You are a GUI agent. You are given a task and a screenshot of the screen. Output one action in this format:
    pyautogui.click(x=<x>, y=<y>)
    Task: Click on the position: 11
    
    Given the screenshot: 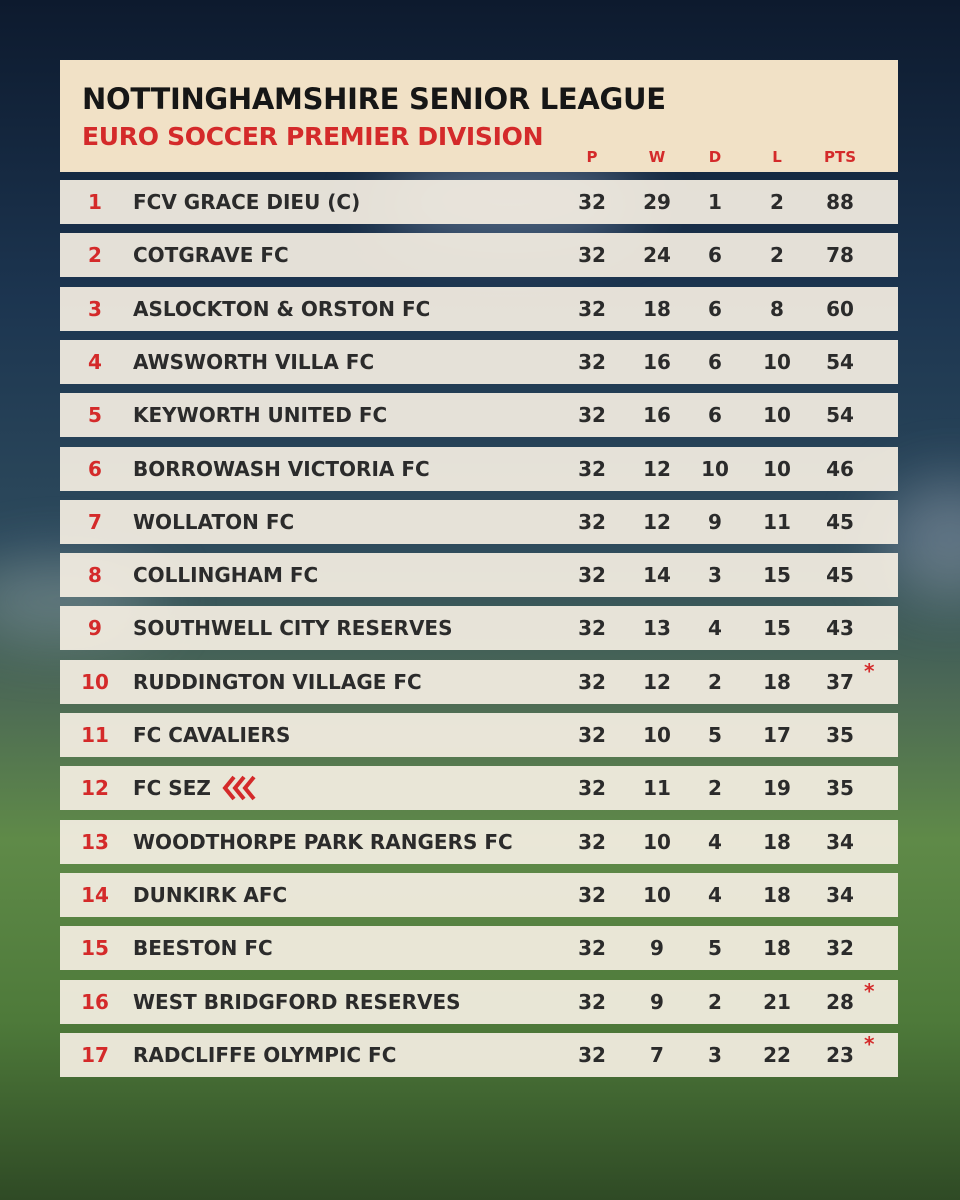 What is the action you would take?
    pyautogui.click(x=95, y=735)
    